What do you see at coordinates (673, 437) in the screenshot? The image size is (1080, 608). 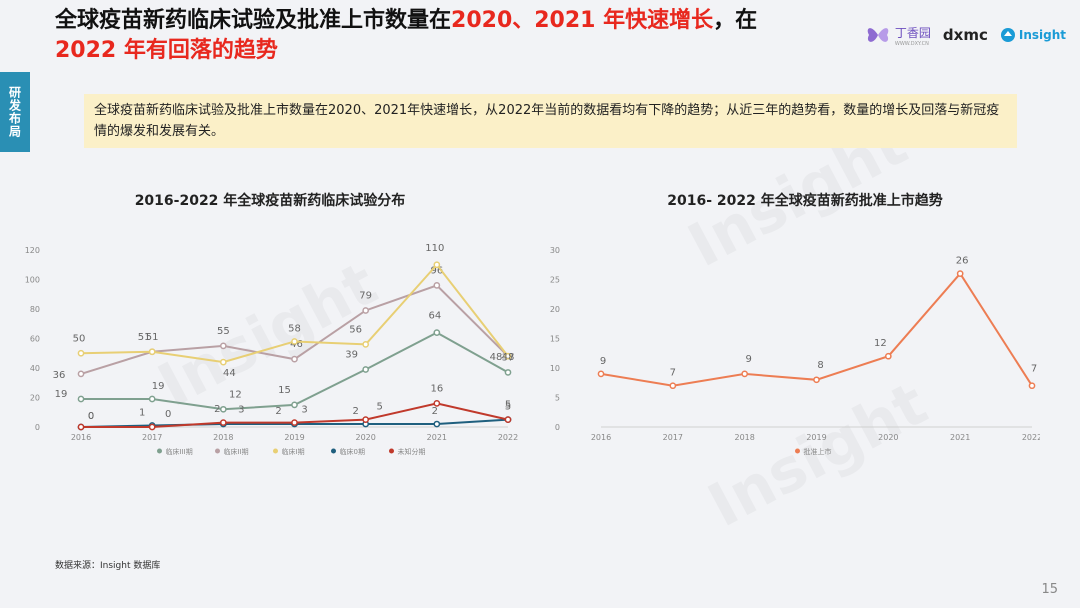 I see `x-tick-label: 2017` at bounding box center [673, 437].